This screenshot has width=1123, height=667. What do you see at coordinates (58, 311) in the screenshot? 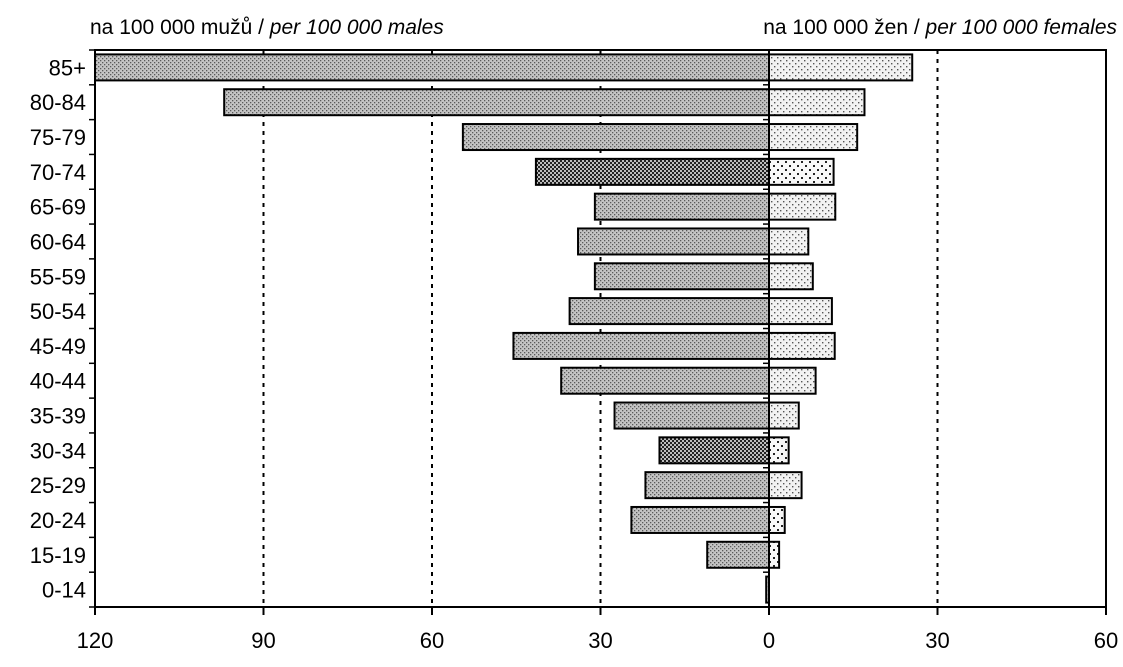
I see `category-label-50-54: 50-54` at bounding box center [58, 311].